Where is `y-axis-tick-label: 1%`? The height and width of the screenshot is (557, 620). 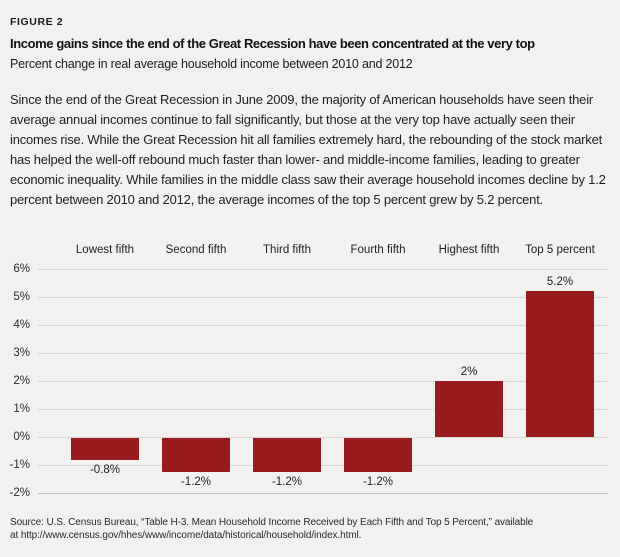 y-axis-tick-label: 1% is located at coordinates (21, 409).